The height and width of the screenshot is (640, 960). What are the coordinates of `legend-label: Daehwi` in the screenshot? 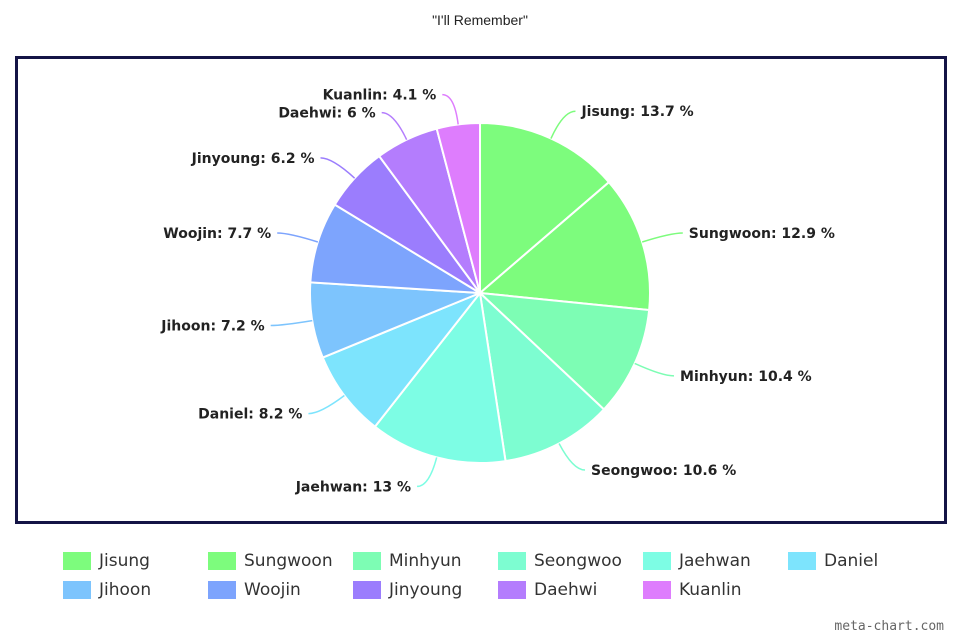 It's located at (566, 590).